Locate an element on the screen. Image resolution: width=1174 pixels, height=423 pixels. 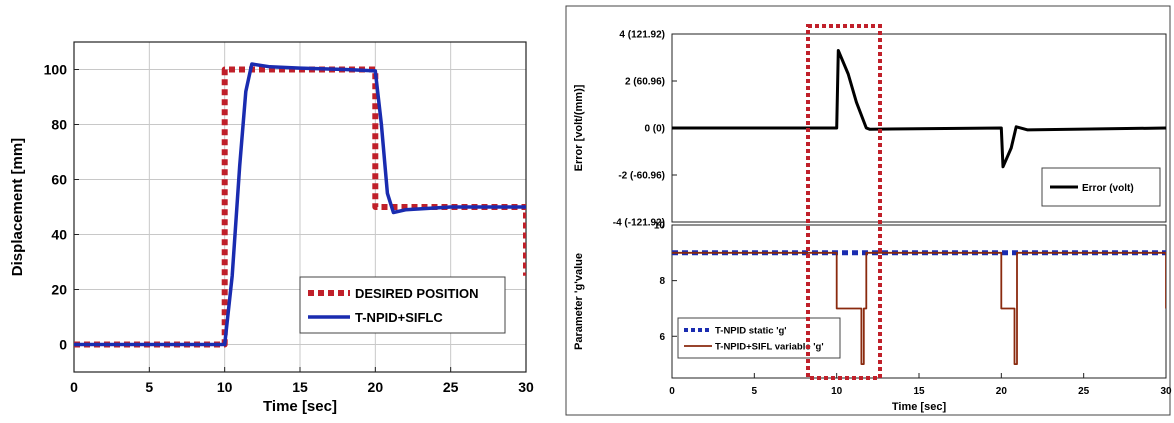
legend-label-1: T-NPID+SIFL variable 'g' is located at coordinates (769, 347).